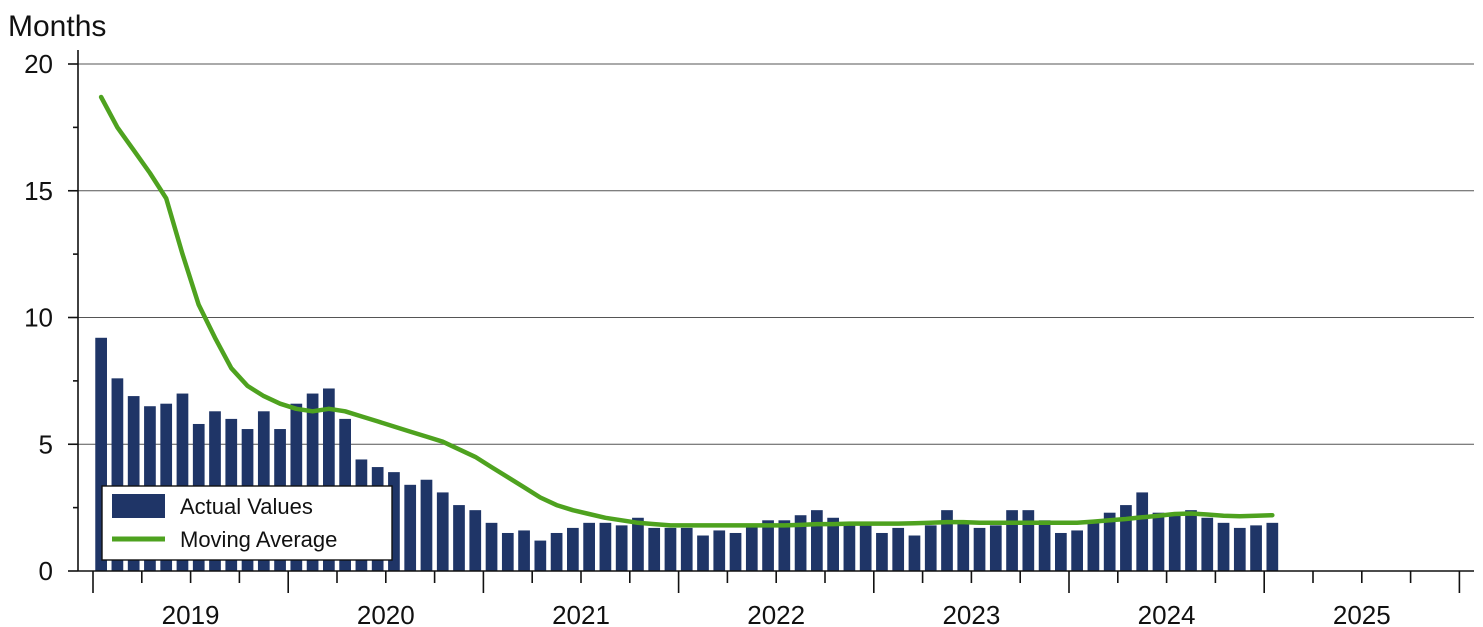 Image resolution: width=1483 pixels, height=627 pixels. Describe the element at coordinates (246, 506) in the screenshot. I see `legend-label-actual: Actual Values` at that location.